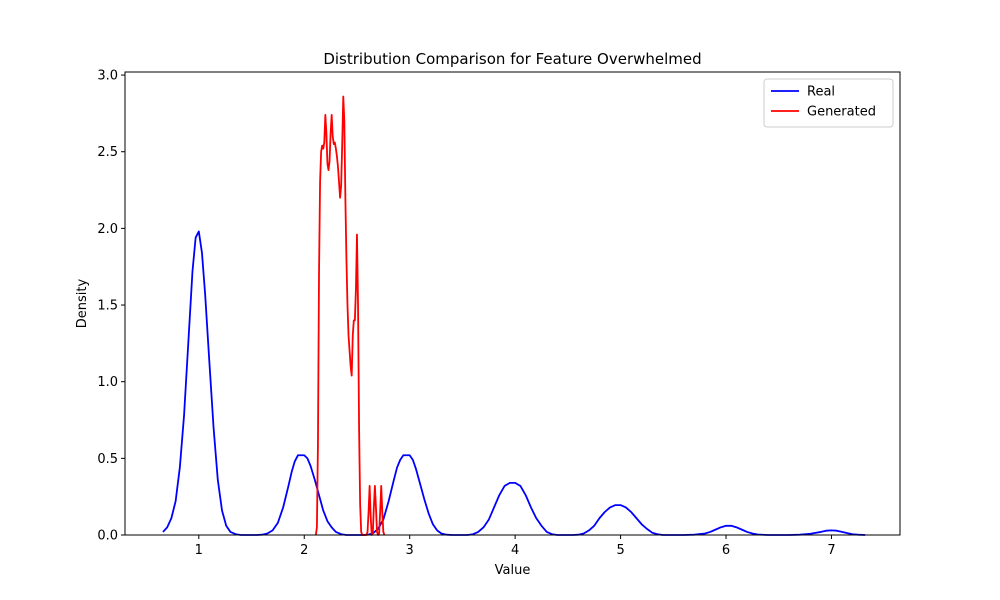  I want to click on y-tick-label: 1.5, so click(107, 306).